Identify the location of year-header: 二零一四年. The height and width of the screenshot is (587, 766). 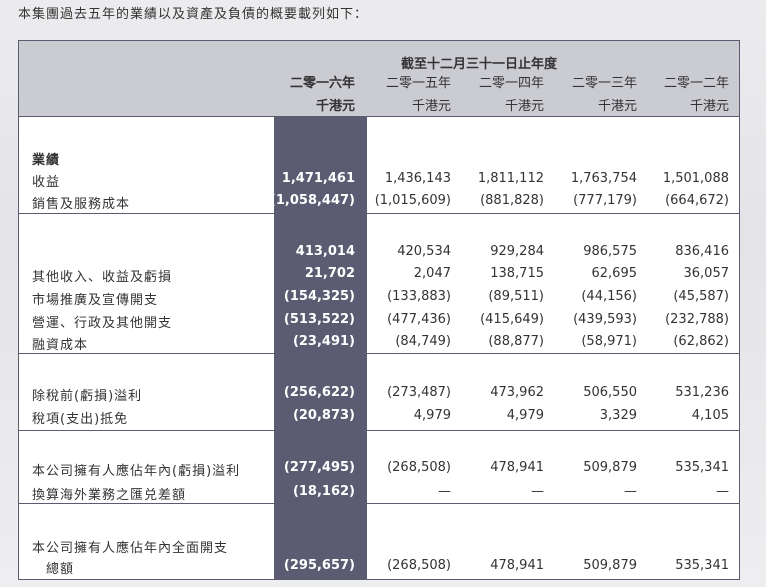
(511, 83).